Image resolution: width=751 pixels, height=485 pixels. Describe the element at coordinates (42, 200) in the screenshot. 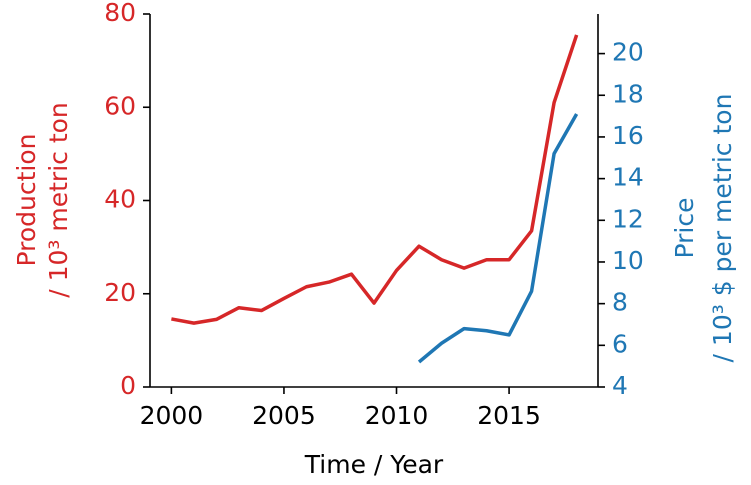

I see `y-label-group: Production / 10³ metric ton` at that location.